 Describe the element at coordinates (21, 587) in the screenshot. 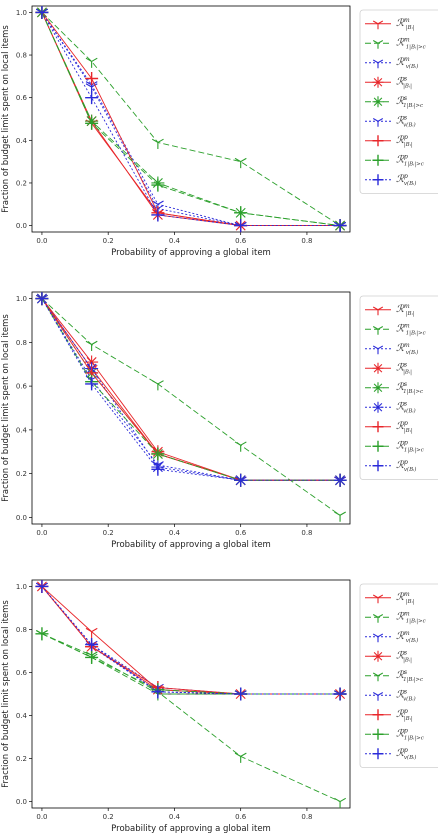

I see `y-tick-label-3-5: 1.0` at that location.